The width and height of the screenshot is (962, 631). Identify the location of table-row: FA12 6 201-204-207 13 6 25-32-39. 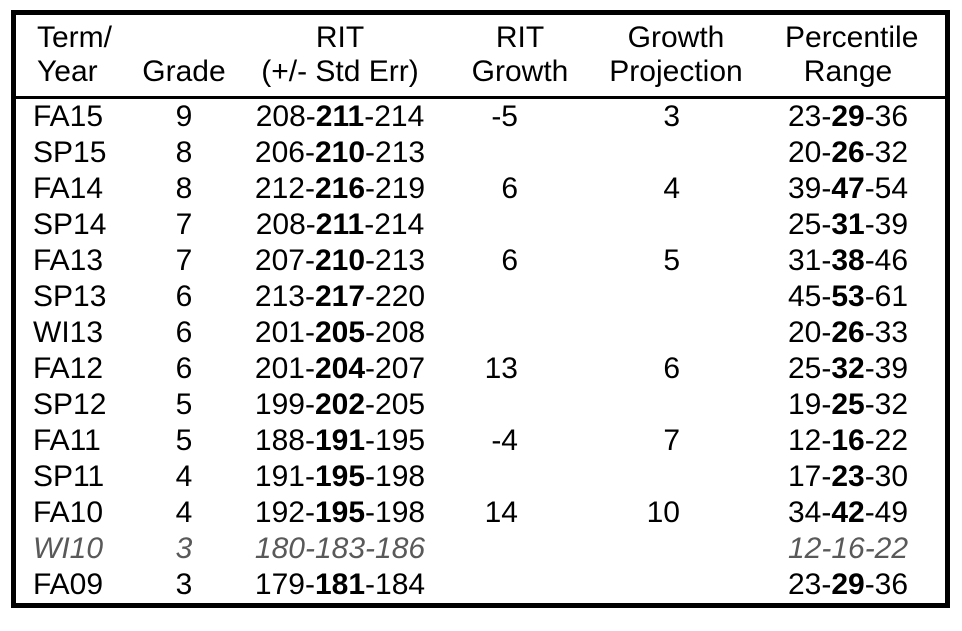
(480, 369).